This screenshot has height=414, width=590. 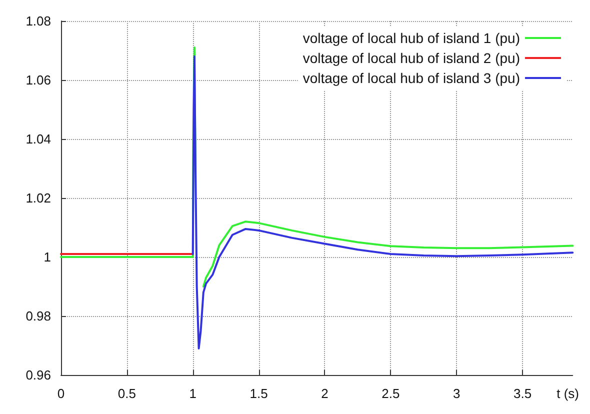 What do you see at coordinates (522, 393) in the screenshot?
I see `x-tick-label: 3.5` at bounding box center [522, 393].